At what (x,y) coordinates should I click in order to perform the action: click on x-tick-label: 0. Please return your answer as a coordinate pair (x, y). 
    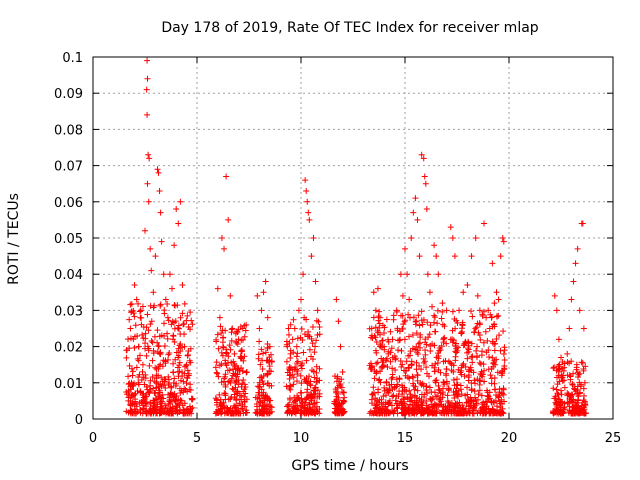
    Looking at the image, I should click on (93, 438).